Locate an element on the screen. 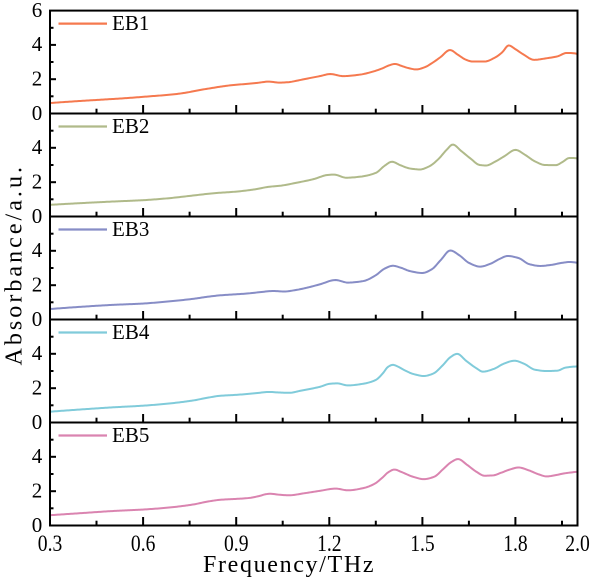 This screenshot has height=585, width=606. svg-text: EB2 is located at coordinates (130, 126).